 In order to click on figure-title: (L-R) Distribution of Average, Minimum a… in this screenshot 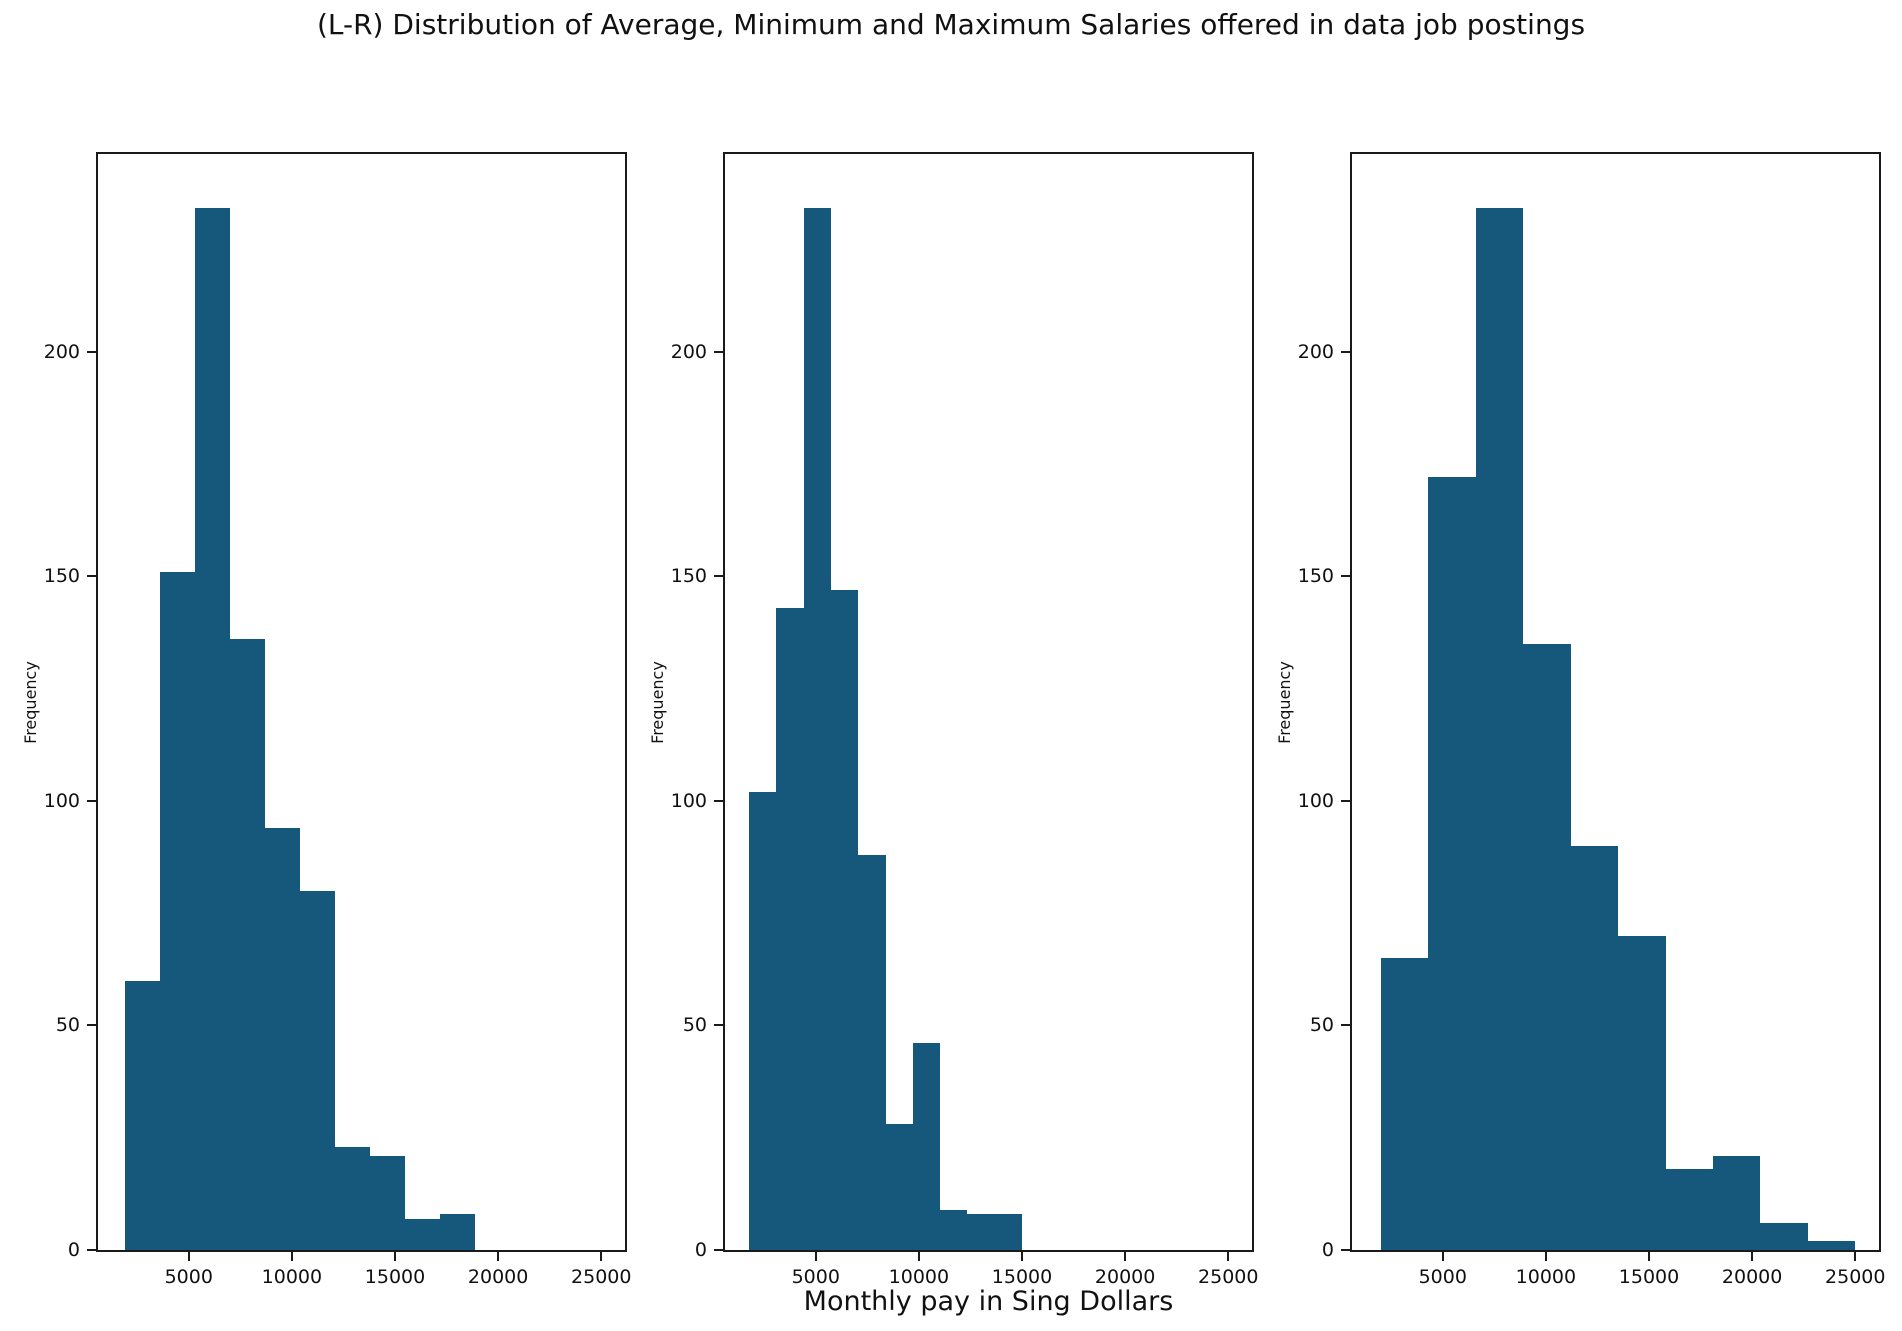, I will do `click(951, 24)`.